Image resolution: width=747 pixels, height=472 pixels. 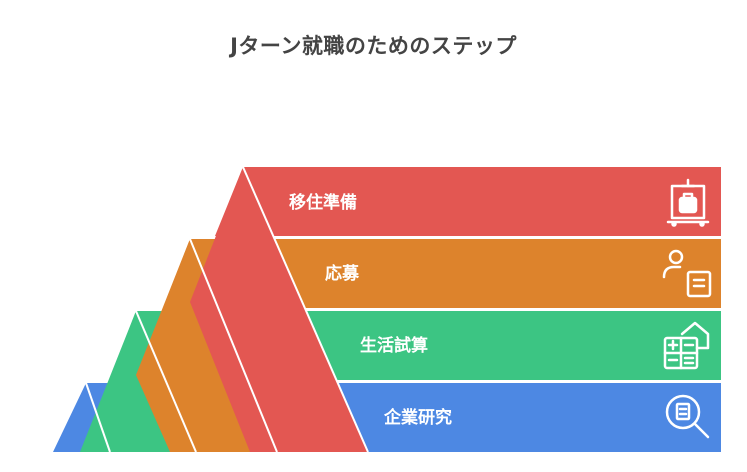 What do you see at coordinates (687, 273) in the screenshot?
I see `applicant-form-icon` at bounding box center [687, 273].